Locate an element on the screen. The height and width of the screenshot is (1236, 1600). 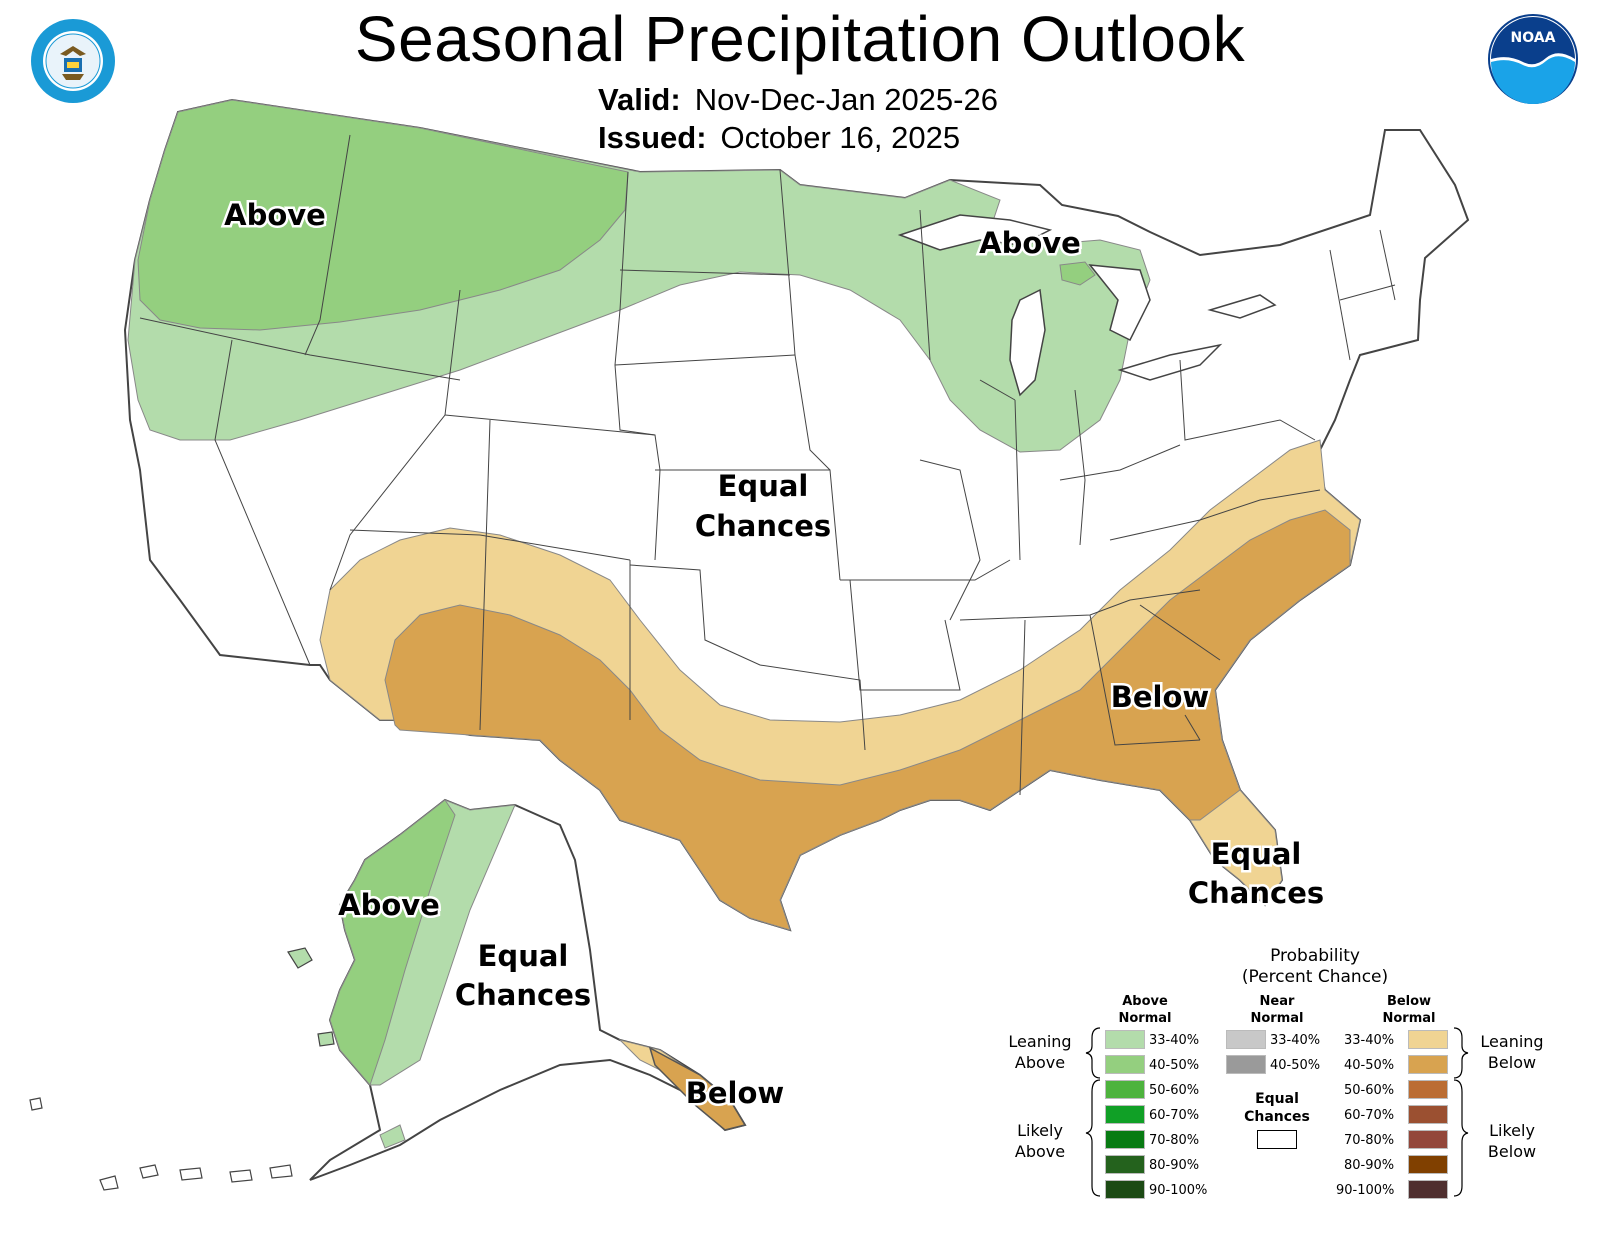
header-above-normal-word: Normal is located at coordinates (1145, 1018).